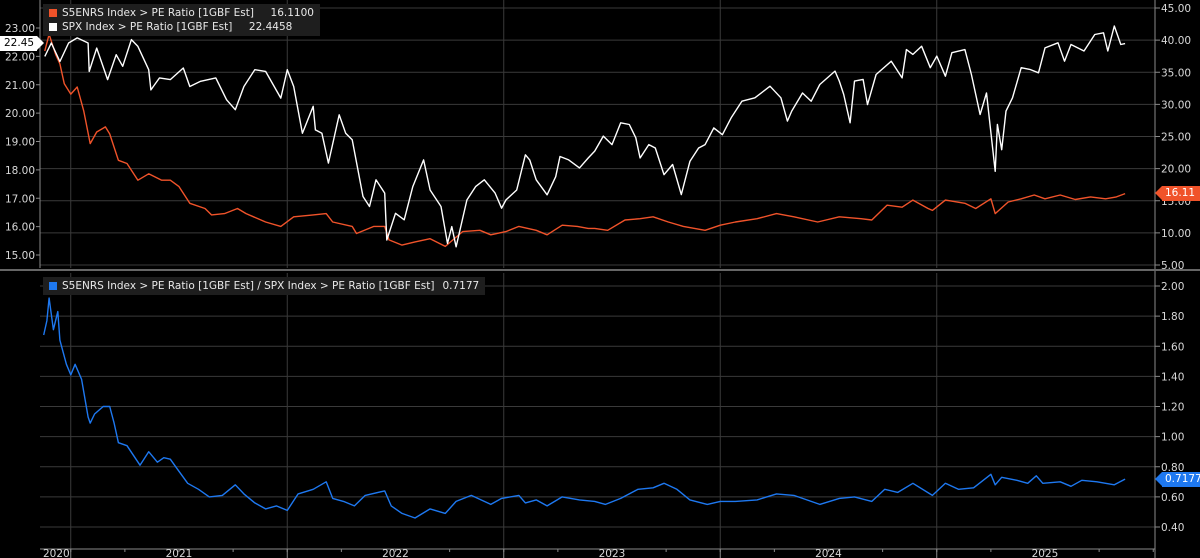 The height and width of the screenshot is (558, 1200). Describe the element at coordinates (22, 43) in the screenshot. I see `spx-last-value-flag: 22.45` at that location.